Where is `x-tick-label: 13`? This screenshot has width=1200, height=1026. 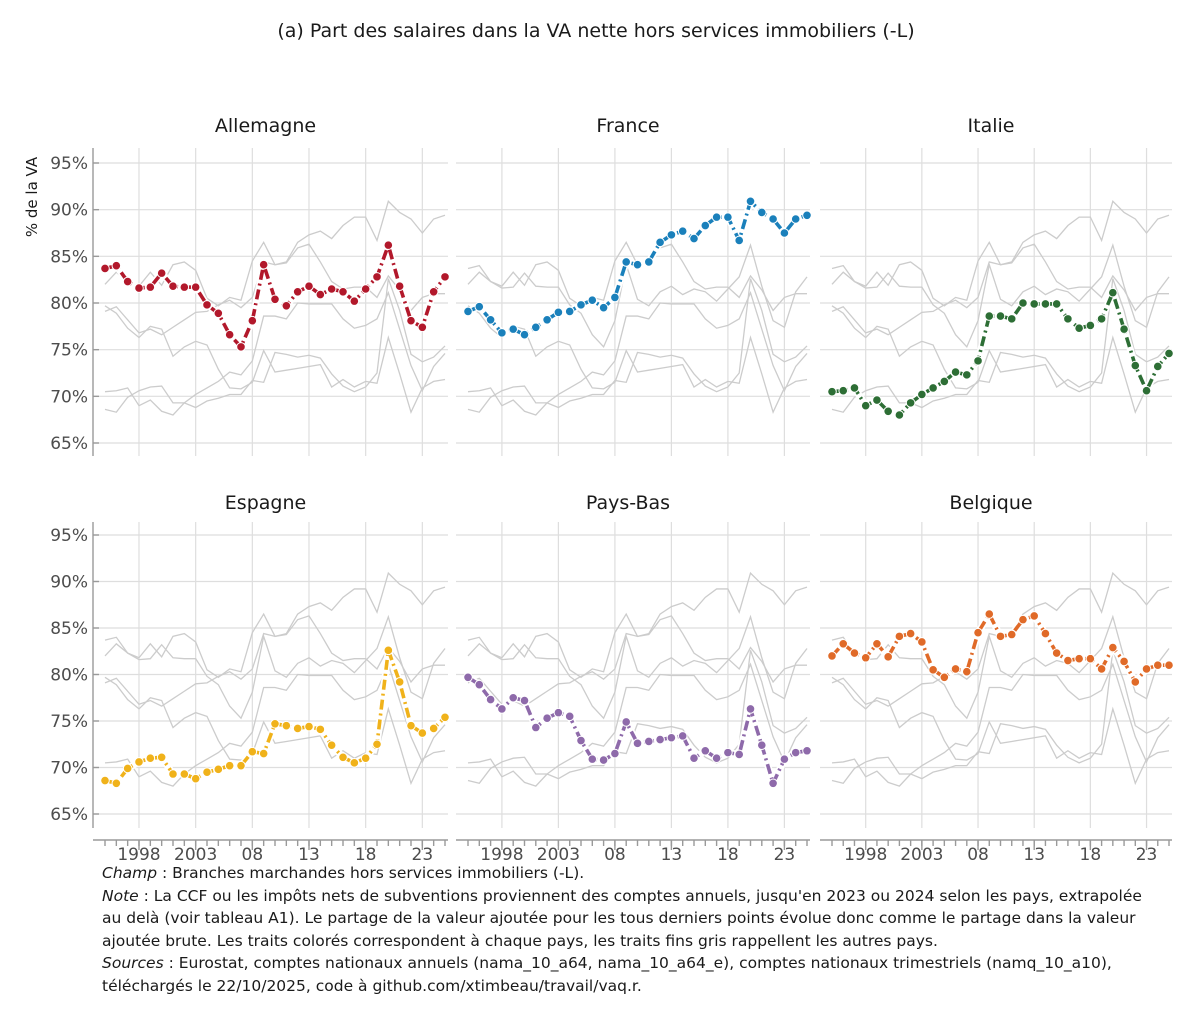
x-tick-label: 13 is located at coordinates (309, 852).